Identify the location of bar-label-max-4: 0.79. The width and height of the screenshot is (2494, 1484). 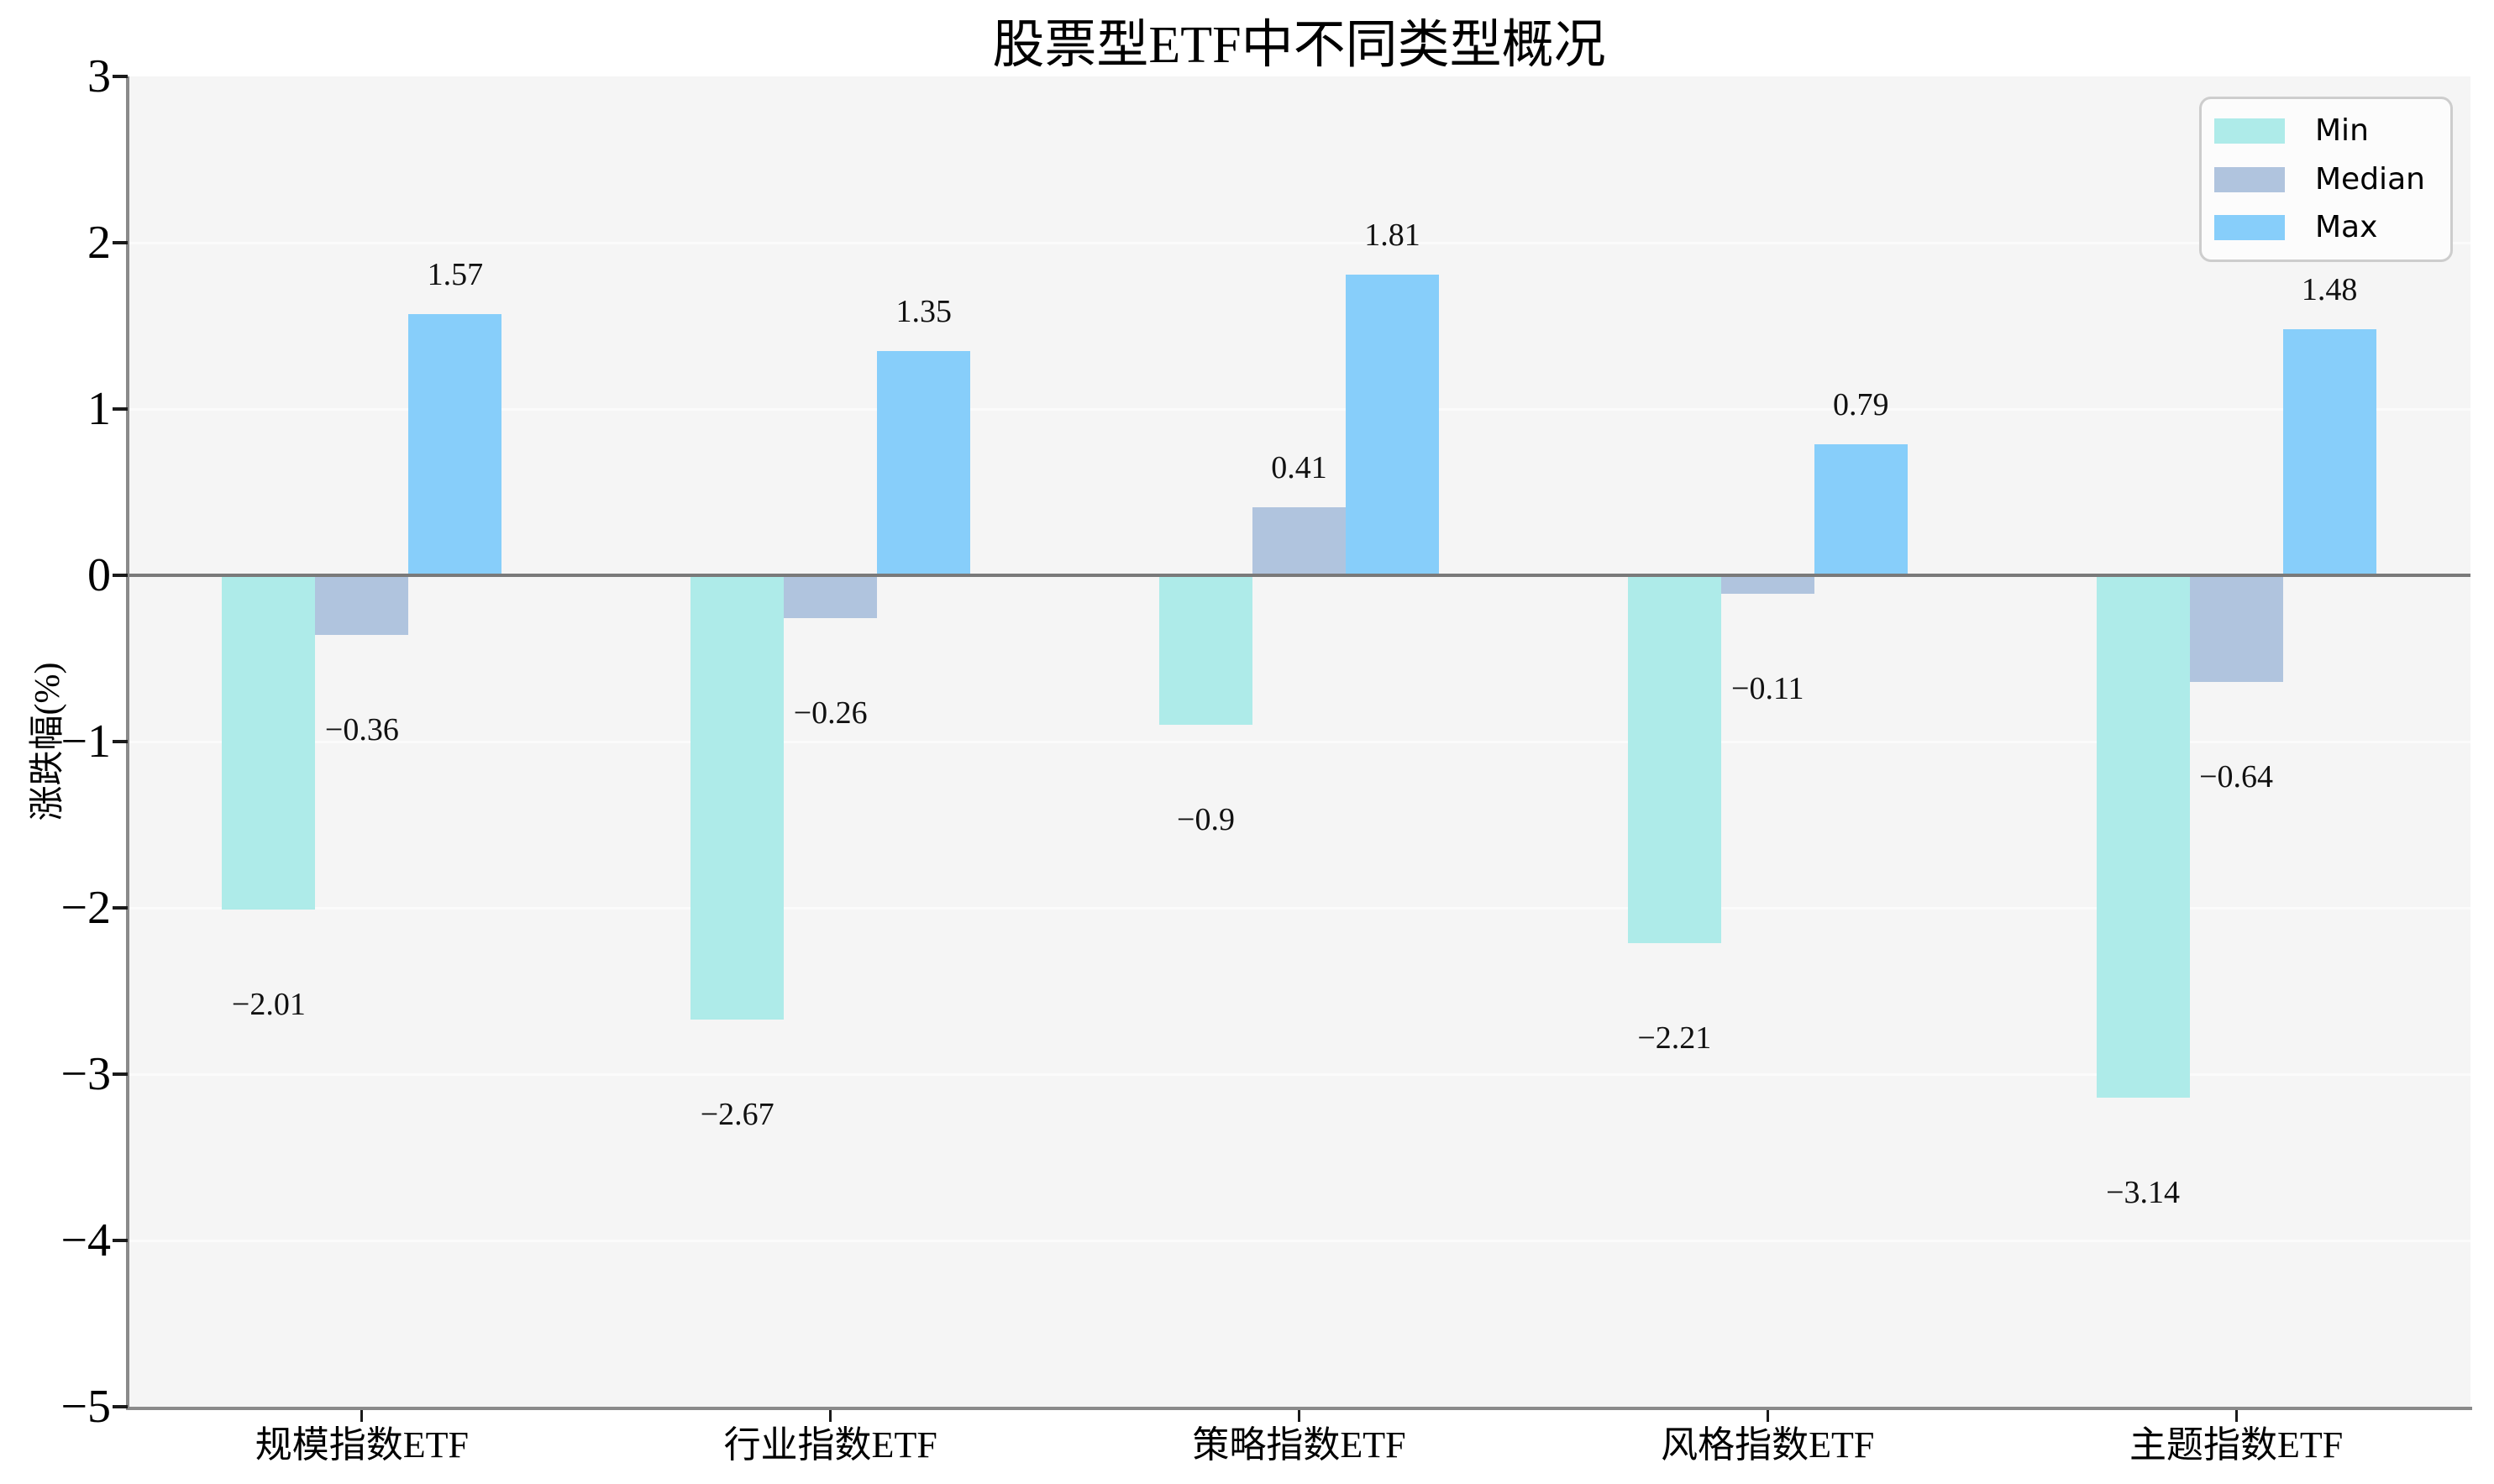
(1861, 404).